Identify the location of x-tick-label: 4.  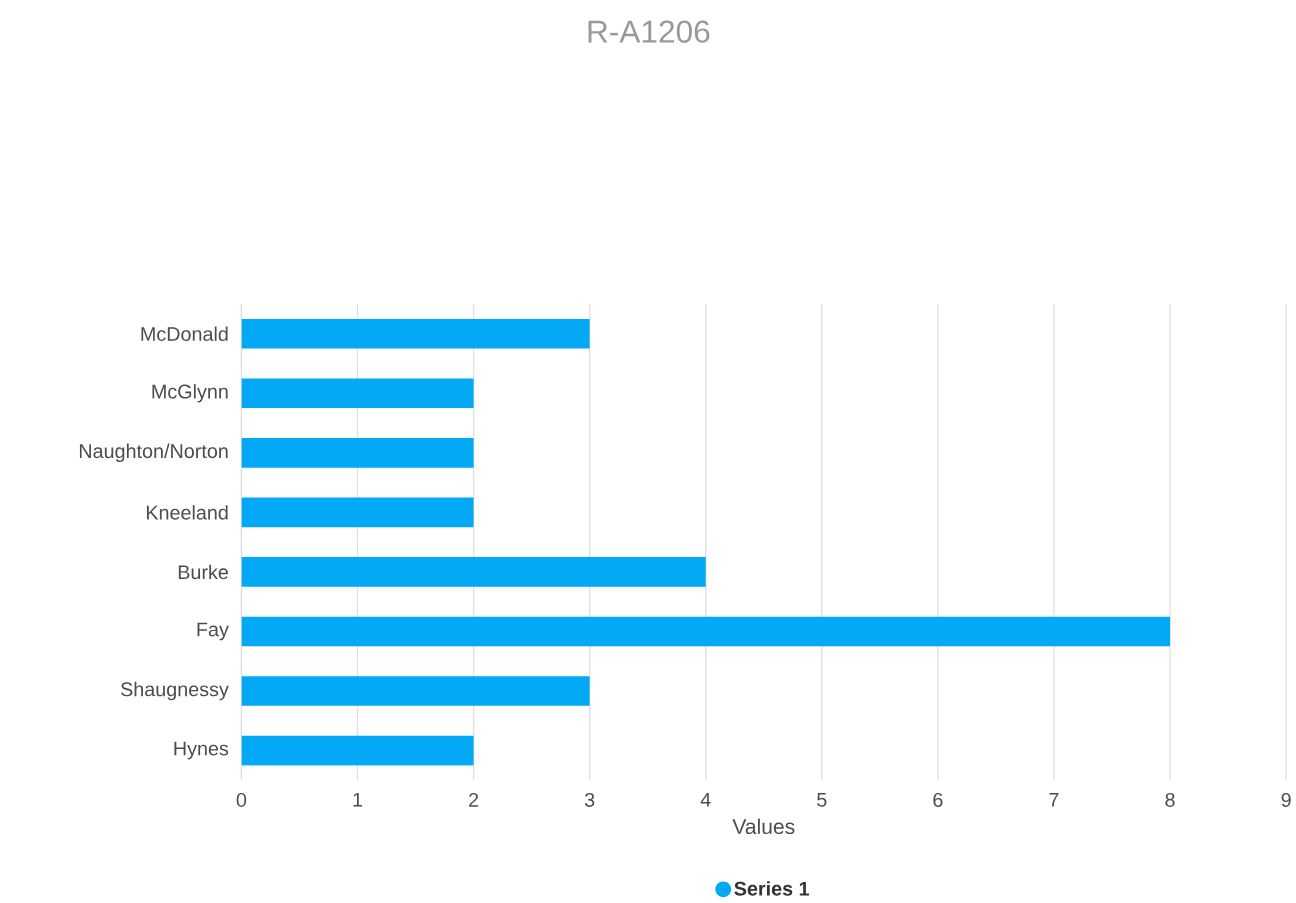
(705, 800).